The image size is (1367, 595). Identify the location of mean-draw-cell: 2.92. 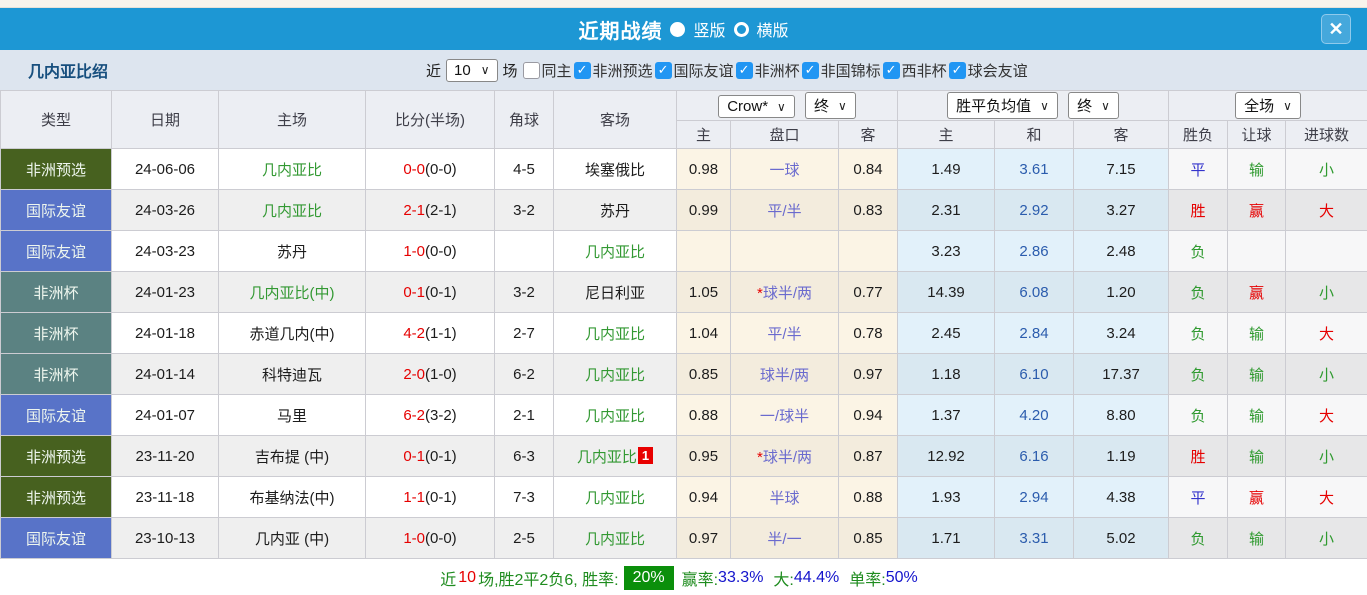
(1034, 210).